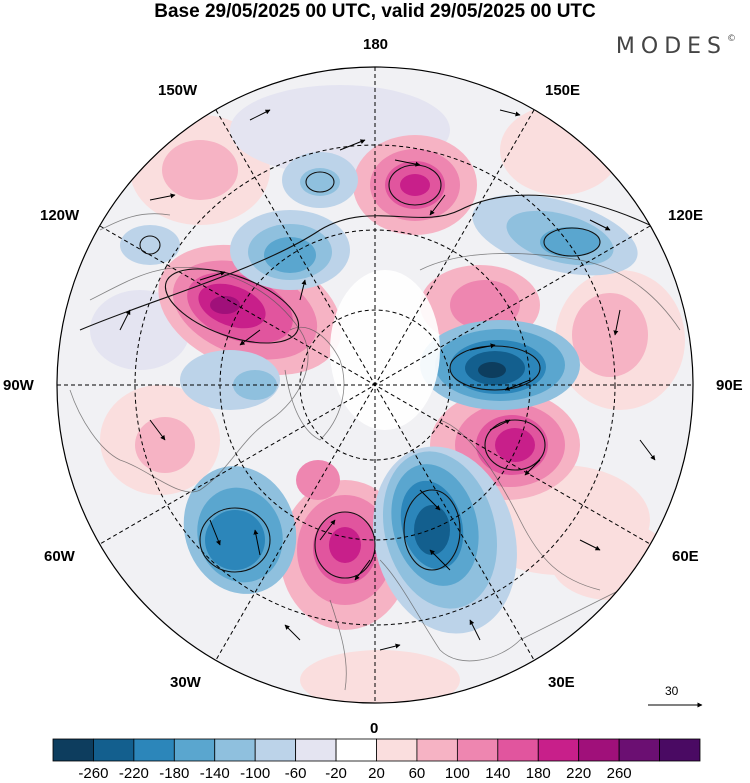 This screenshot has width=750, height=783. I want to click on colorbar-tick-label: -260, so click(93, 773).